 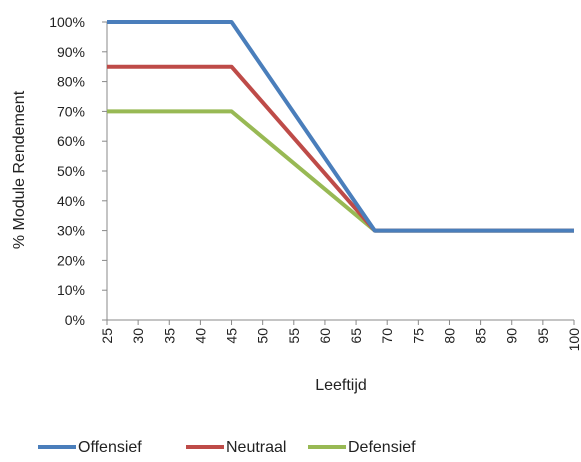 What do you see at coordinates (71, 171) in the screenshot?
I see `y-tick-label: 50%` at bounding box center [71, 171].